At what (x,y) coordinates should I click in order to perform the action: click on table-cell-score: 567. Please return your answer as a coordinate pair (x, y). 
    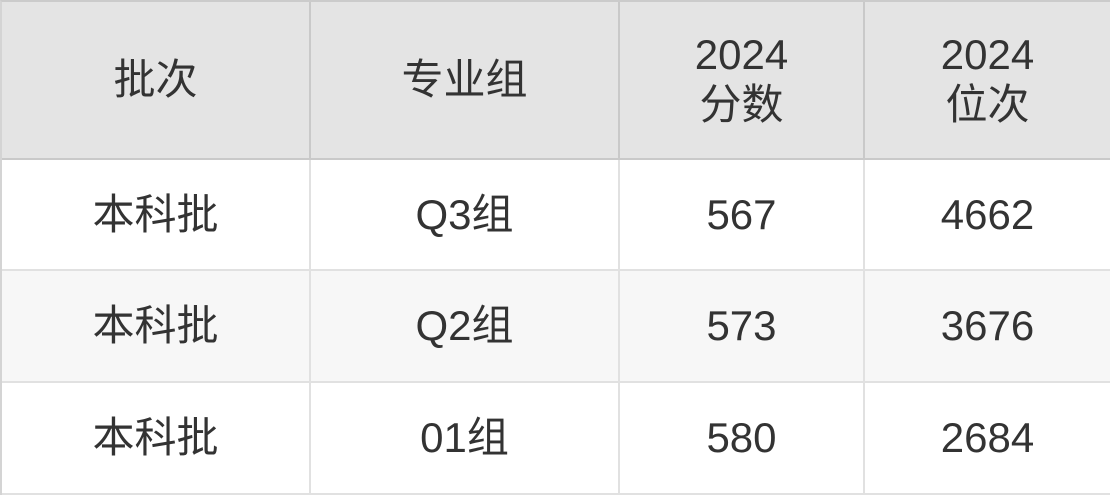
    Looking at the image, I should click on (742, 215).